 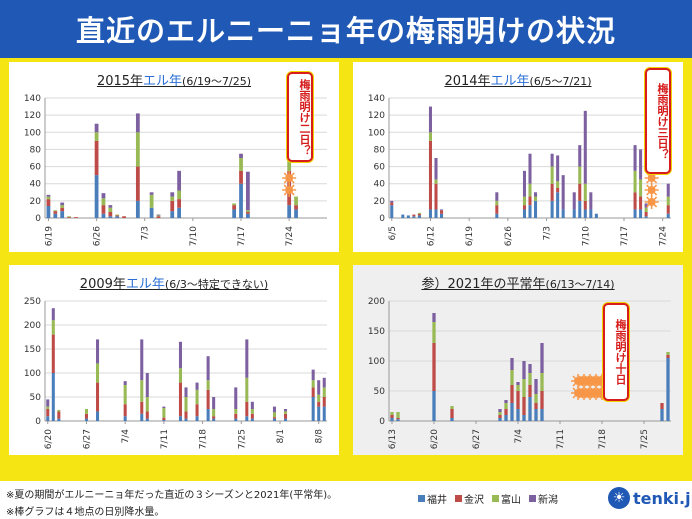 I want to click on legend-label-niigata: 新潟, so click(x=548, y=500).